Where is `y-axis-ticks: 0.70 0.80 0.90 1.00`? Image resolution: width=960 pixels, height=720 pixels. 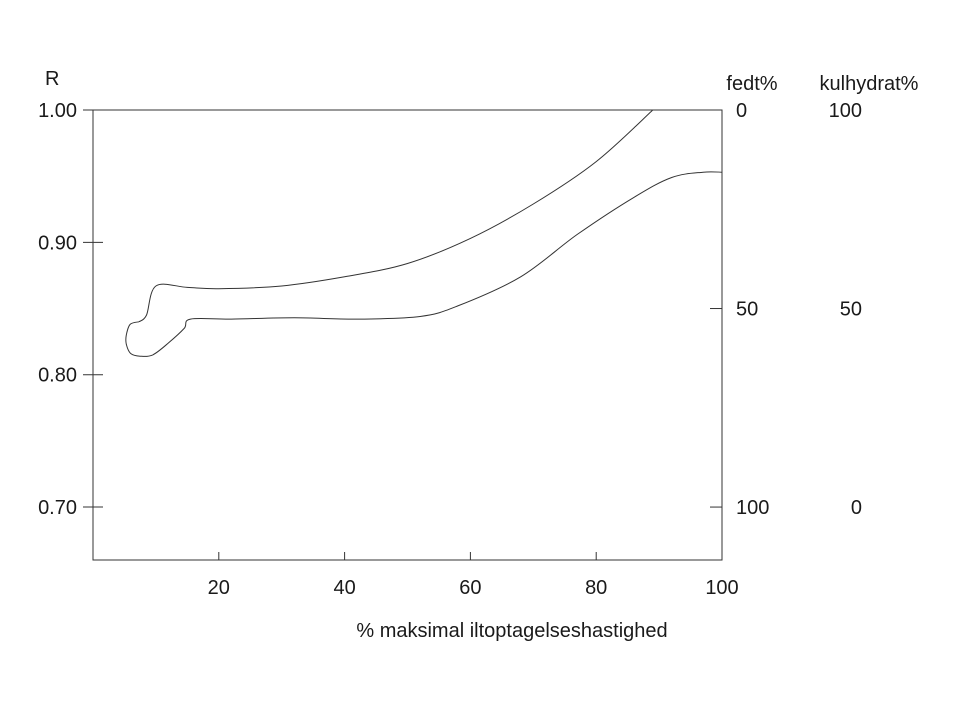
y-axis-ticks: 0.70 0.80 0.90 1.00 is located at coordinates (70, 309).